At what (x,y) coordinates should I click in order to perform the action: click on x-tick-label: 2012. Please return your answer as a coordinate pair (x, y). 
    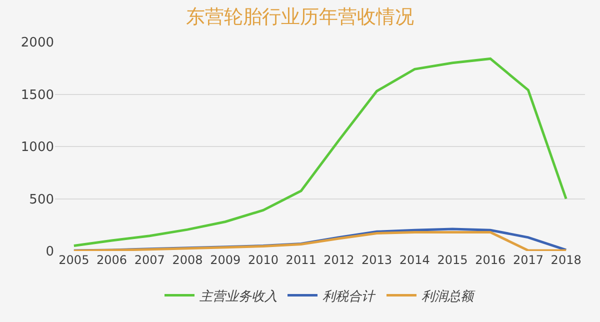
    Looking at the image, I should click on (339, 260).